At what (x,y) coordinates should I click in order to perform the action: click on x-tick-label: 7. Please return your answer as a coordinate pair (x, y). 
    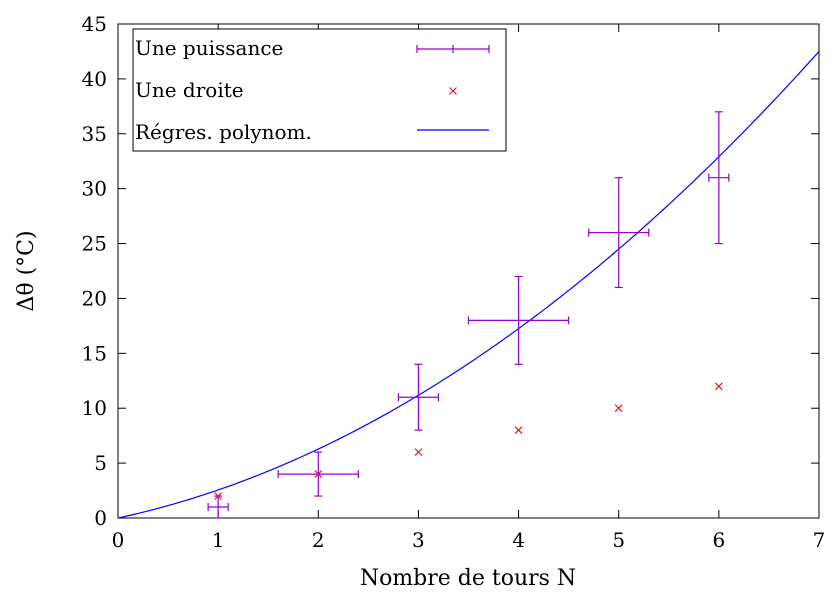
    Looking at the image, I should click on (819, 540).